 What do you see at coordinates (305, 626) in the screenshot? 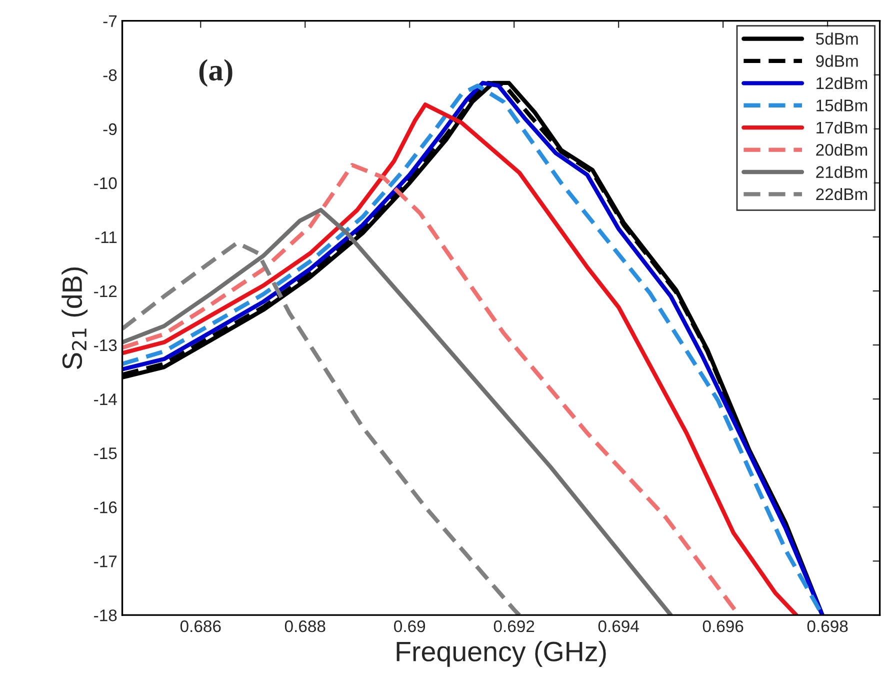
I see `x-tick-label: 0.688` at bounding box center [305, 626].